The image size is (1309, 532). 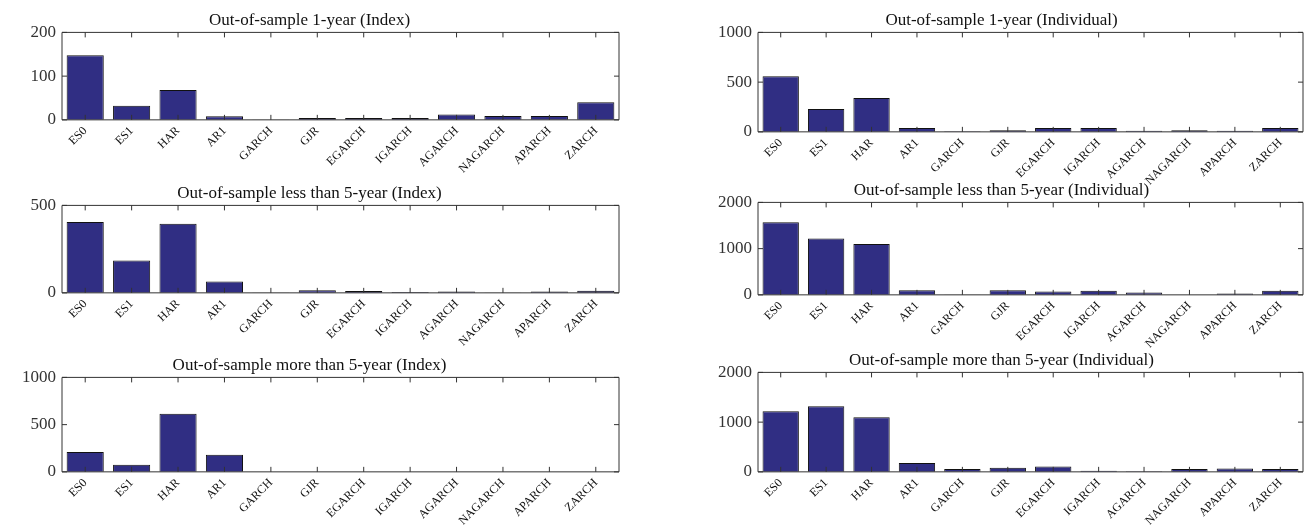 I want to click on chart-title: Out-of-sample 1-year (Individual), so click(x=1001, y=19).